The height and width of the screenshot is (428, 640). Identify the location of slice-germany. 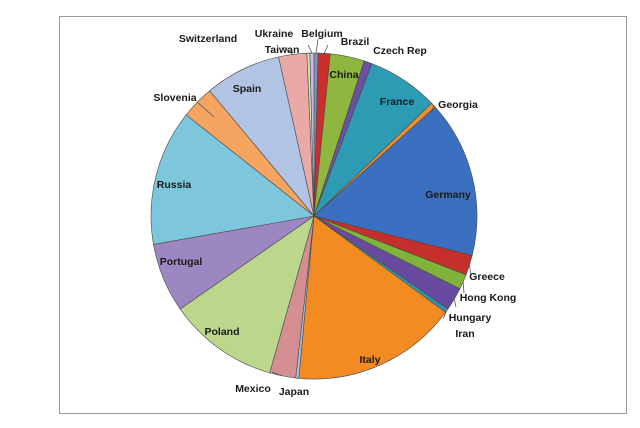
(395, 181).